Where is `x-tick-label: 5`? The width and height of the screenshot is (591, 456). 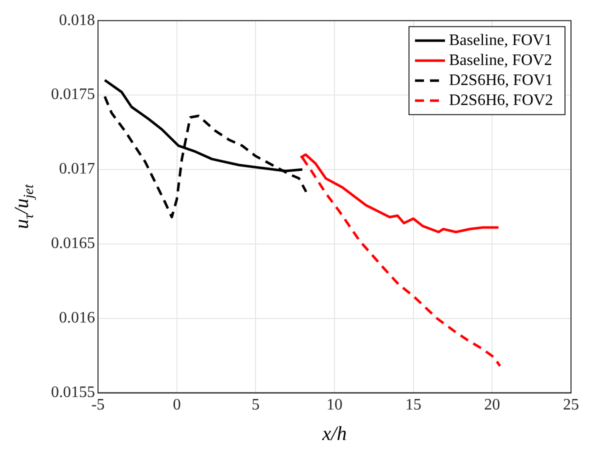 x-tick-label: 5 is located at coordinates (256, 405).